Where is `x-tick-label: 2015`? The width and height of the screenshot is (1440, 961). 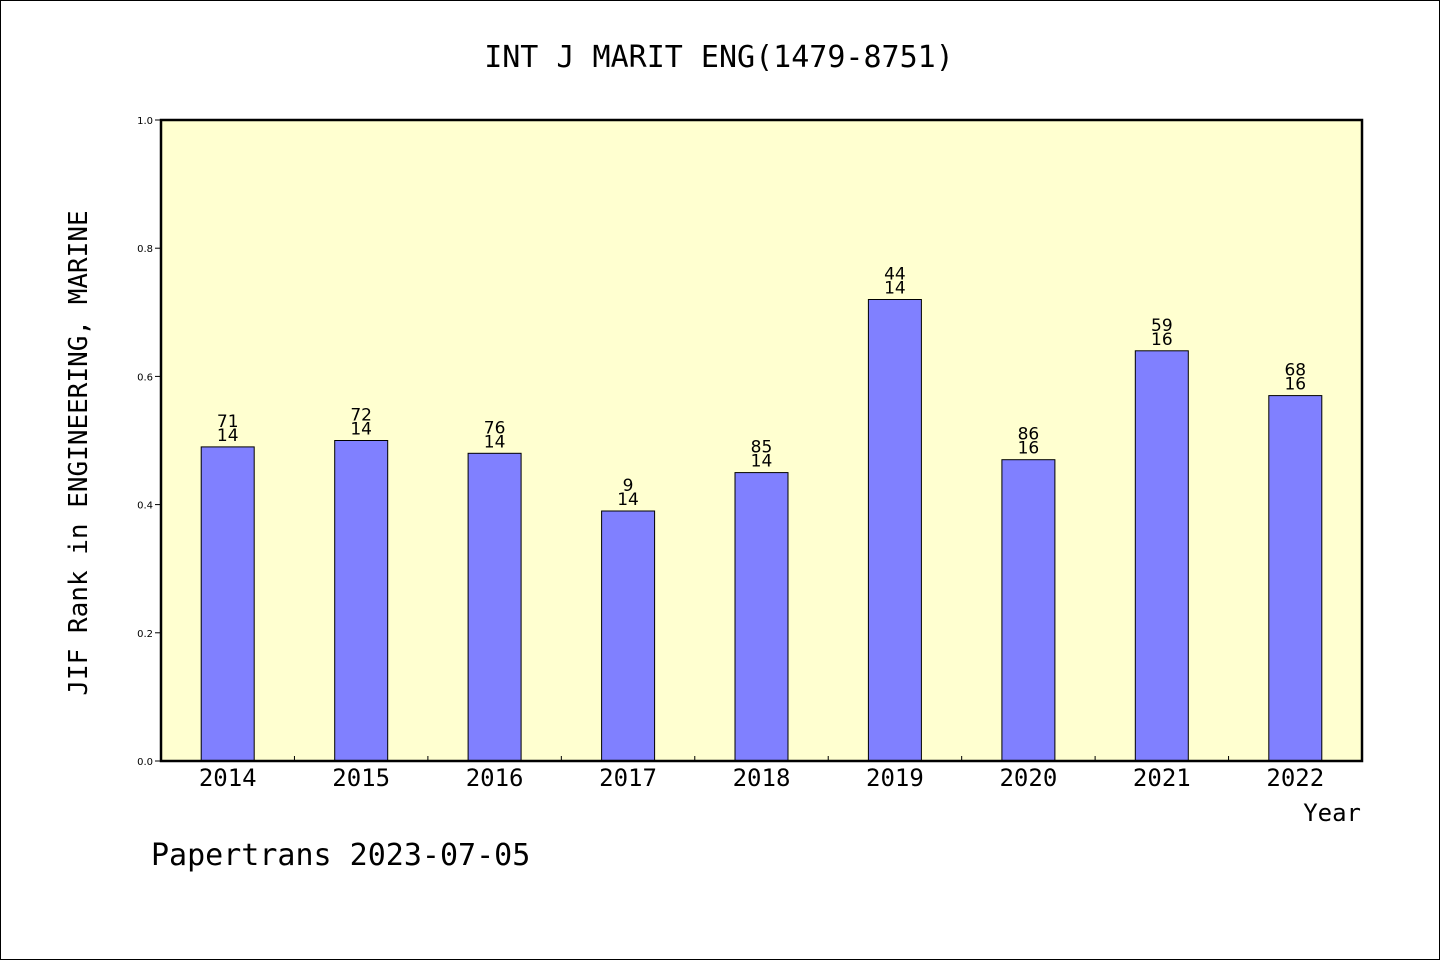
x-tick-label: 2015 is located at coordinates (361, 778).